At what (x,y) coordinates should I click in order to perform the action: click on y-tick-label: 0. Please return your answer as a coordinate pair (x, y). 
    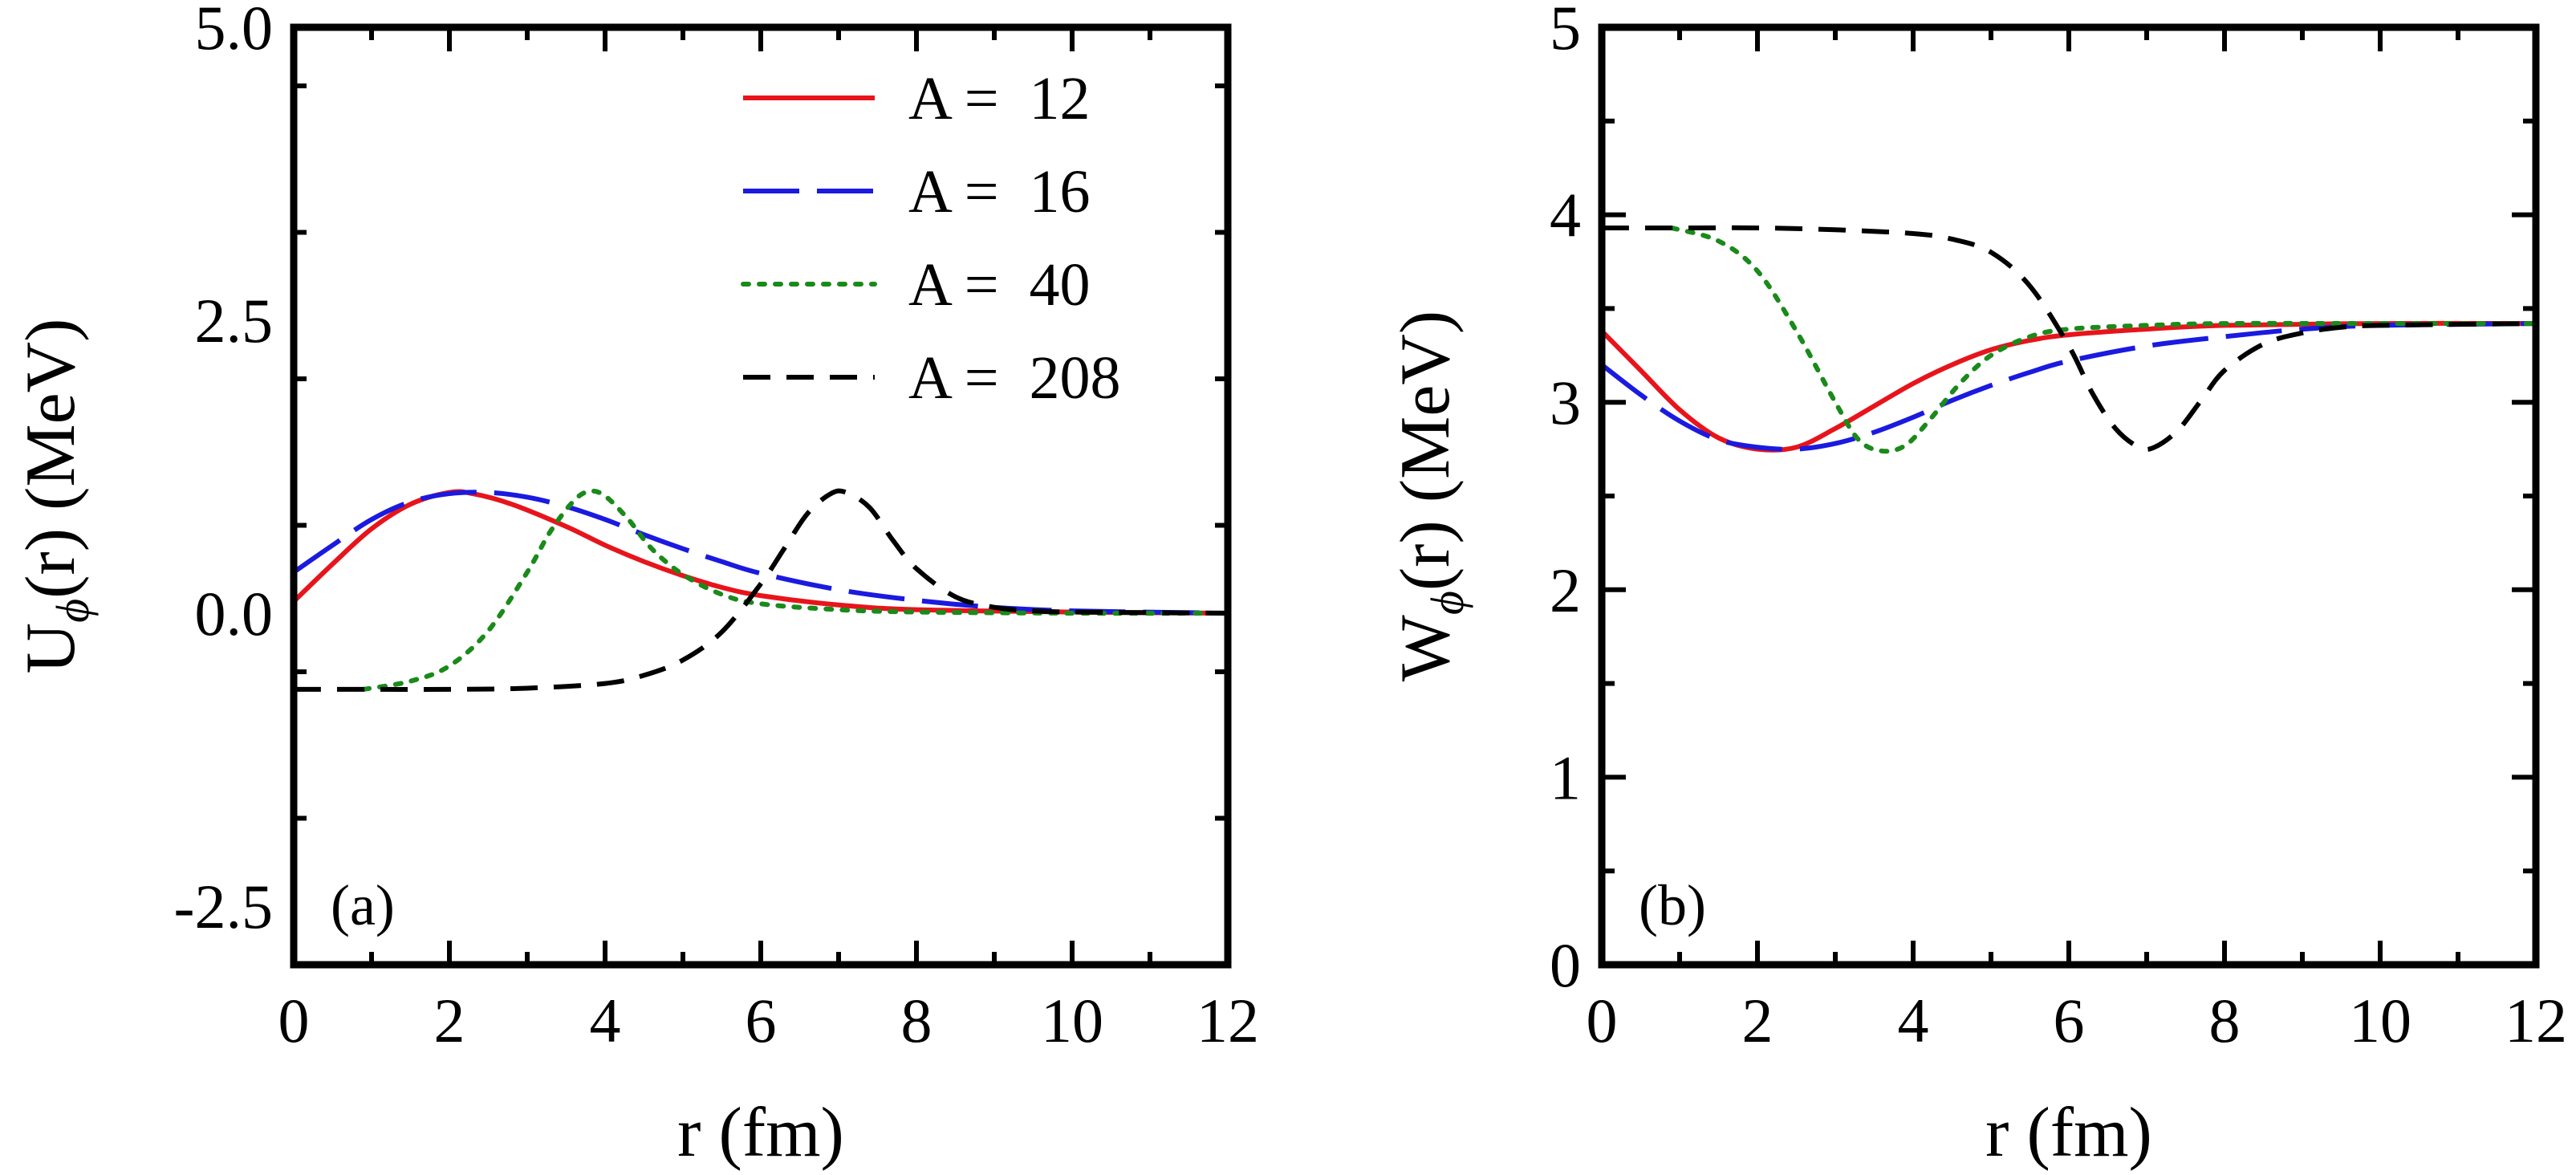
    Looking at the image, I should click on (1565, 965).